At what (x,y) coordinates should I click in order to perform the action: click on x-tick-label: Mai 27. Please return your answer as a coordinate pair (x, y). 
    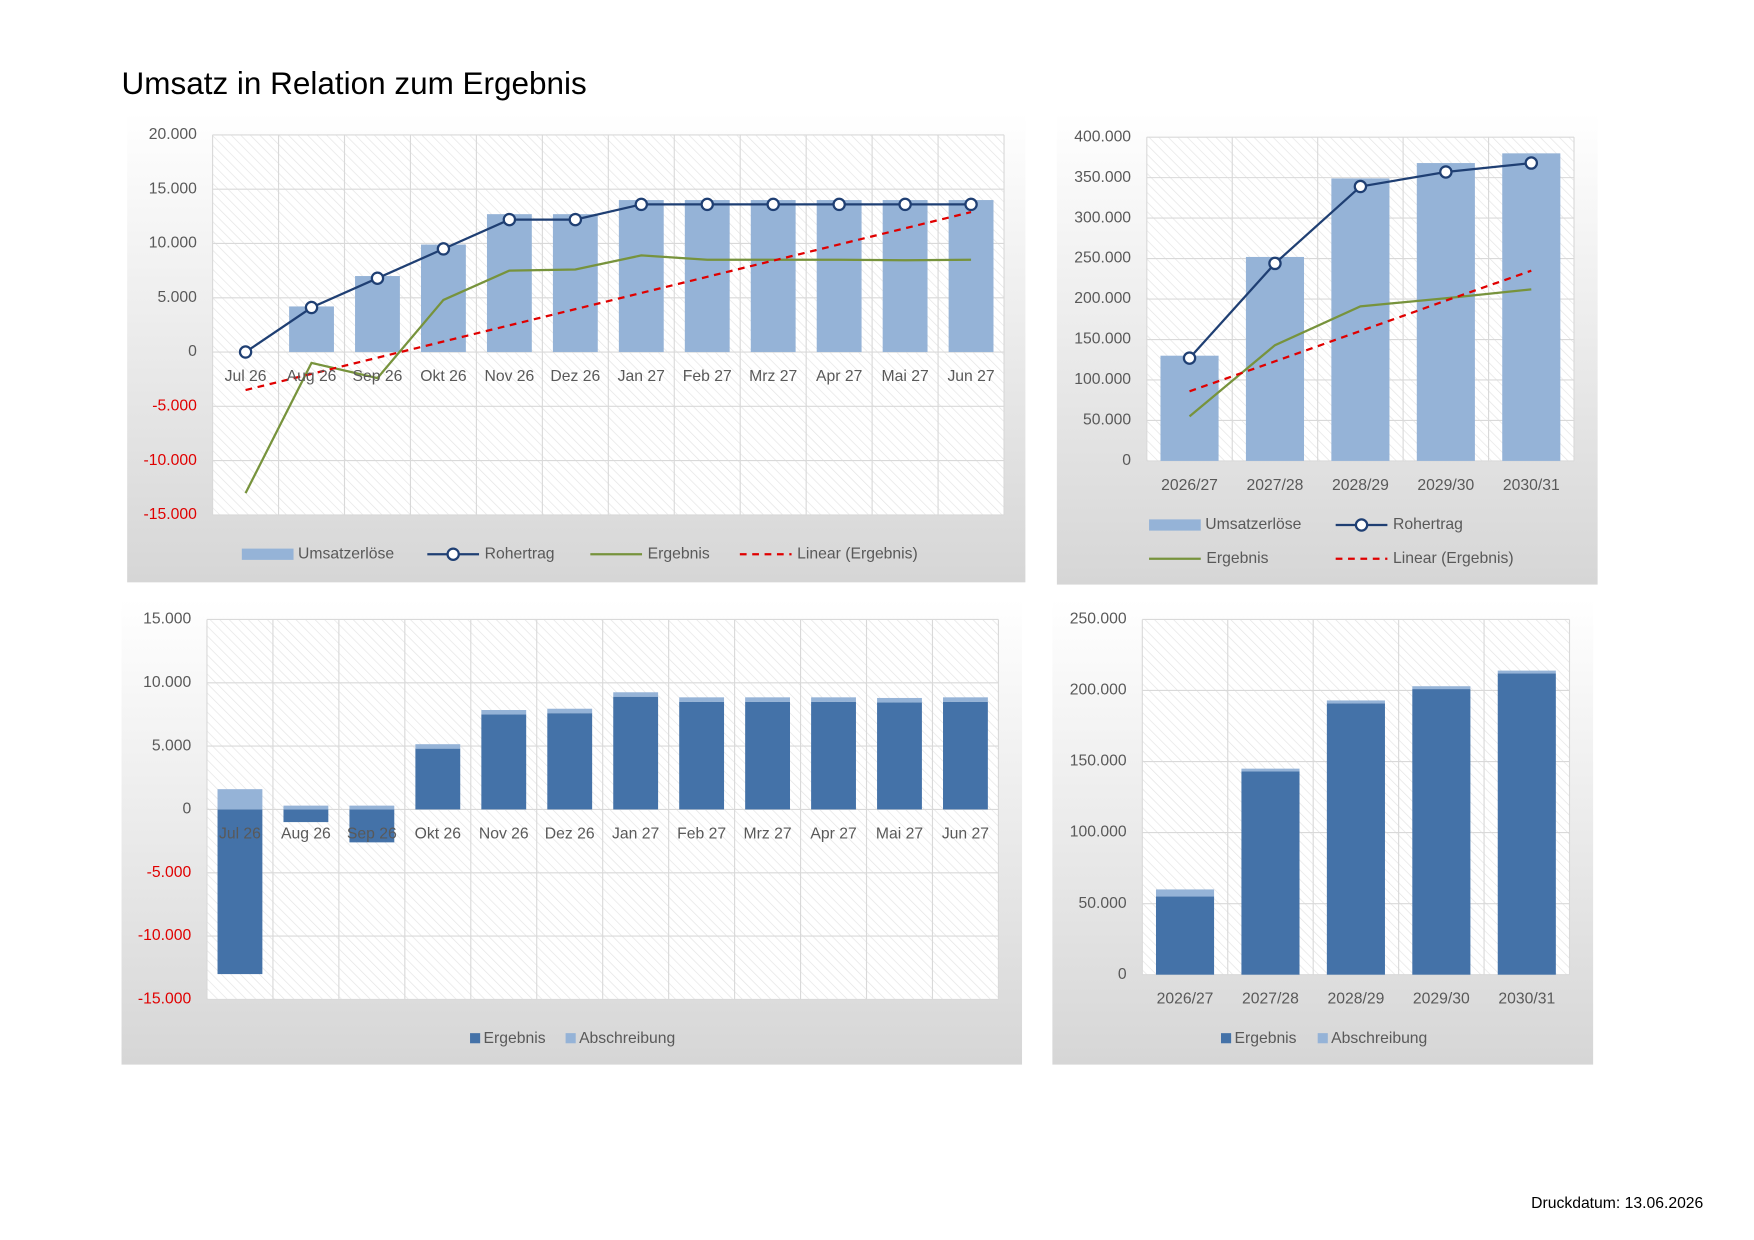
    Looking at the image, I should click on (905, 376).